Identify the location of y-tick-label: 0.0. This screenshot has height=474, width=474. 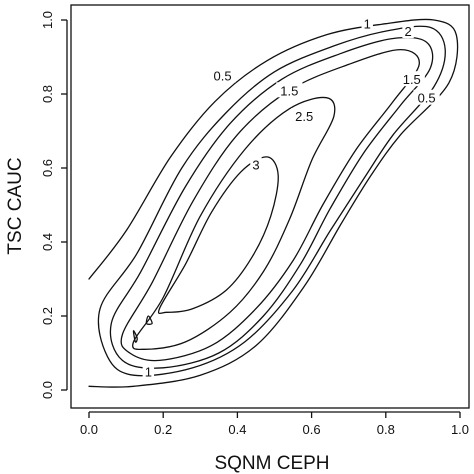
(47, 390).